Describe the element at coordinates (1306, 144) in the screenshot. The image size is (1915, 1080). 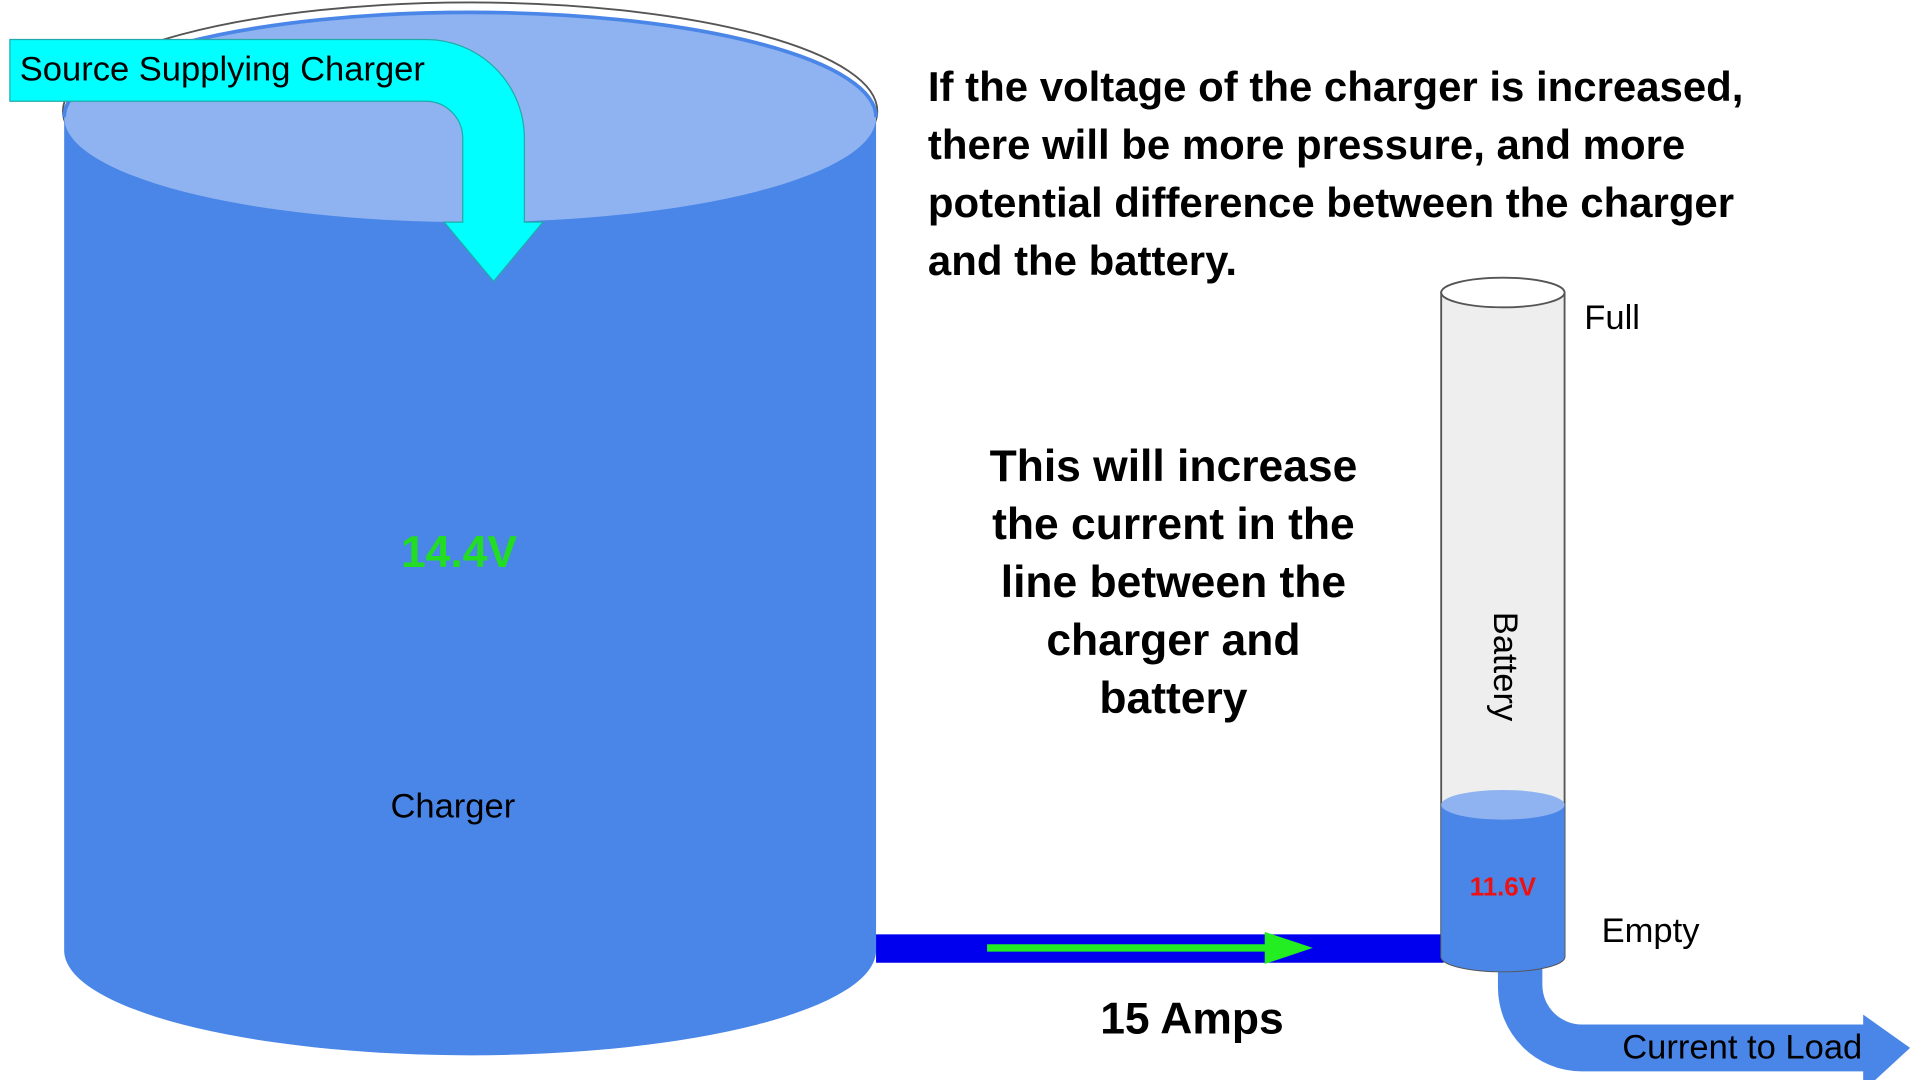
I see `text-line: there will be more pressure, and more` at that location.